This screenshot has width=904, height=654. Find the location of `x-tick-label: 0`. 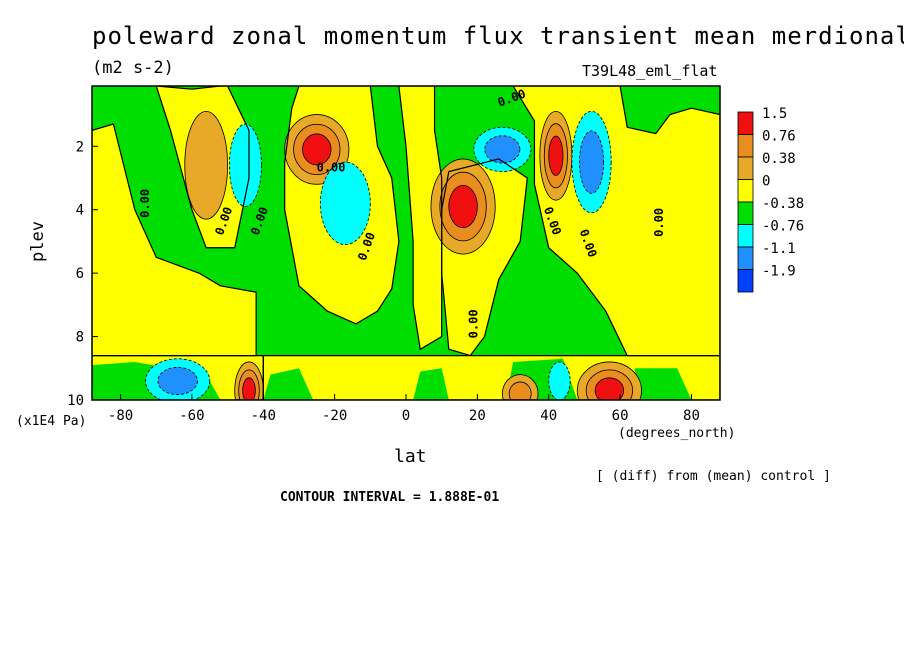

x-tick-label: 0 is located at coordinates (406, 416).